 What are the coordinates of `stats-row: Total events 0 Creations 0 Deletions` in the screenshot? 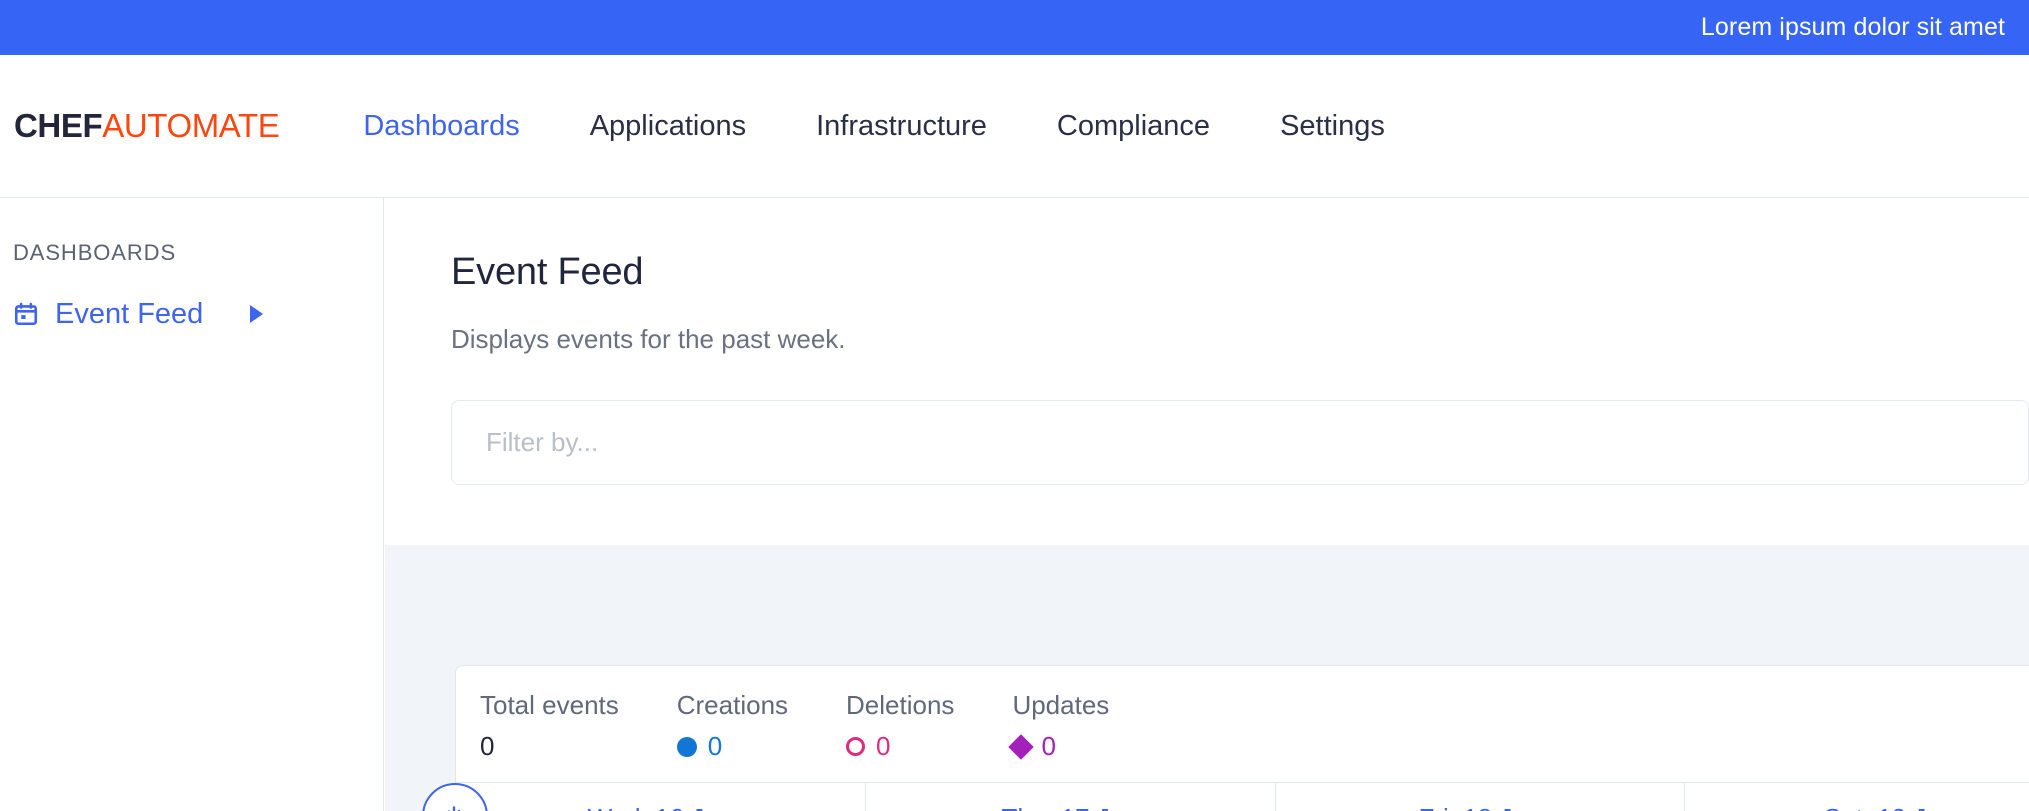 It's located at (1242, 724).